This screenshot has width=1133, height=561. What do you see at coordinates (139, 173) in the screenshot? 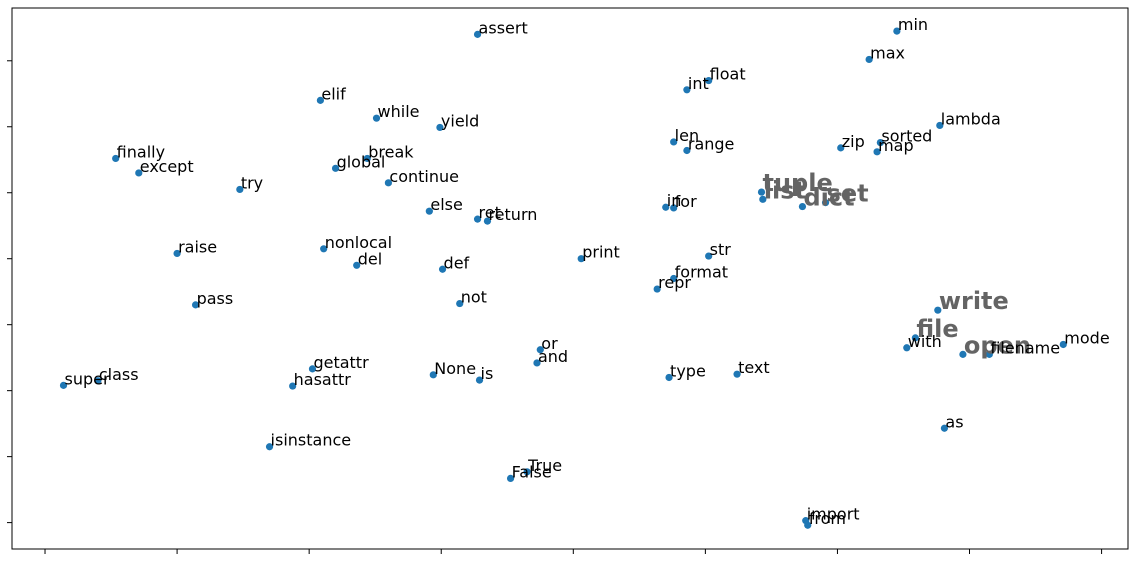
I see `point-except` at bounding box center [139, 173].